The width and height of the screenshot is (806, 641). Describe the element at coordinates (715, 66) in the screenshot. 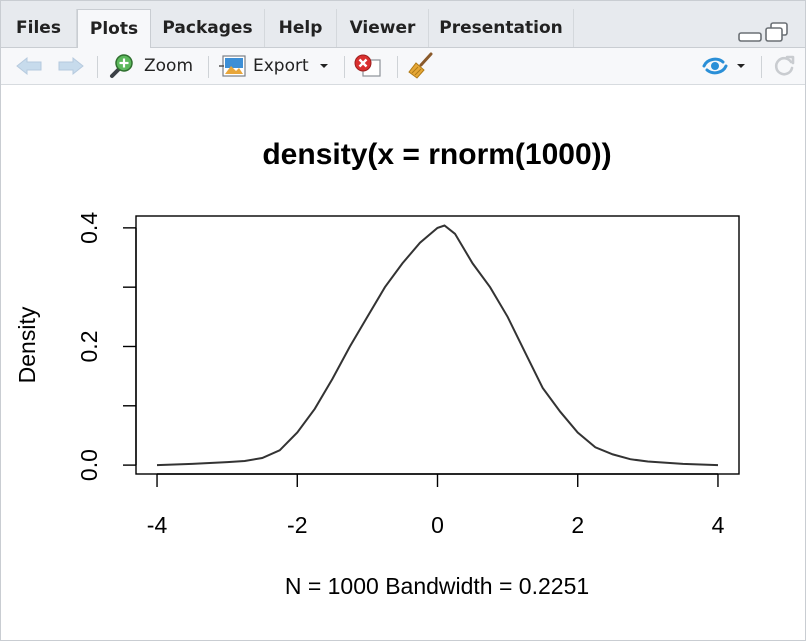

I see `publish-icon` at that location.